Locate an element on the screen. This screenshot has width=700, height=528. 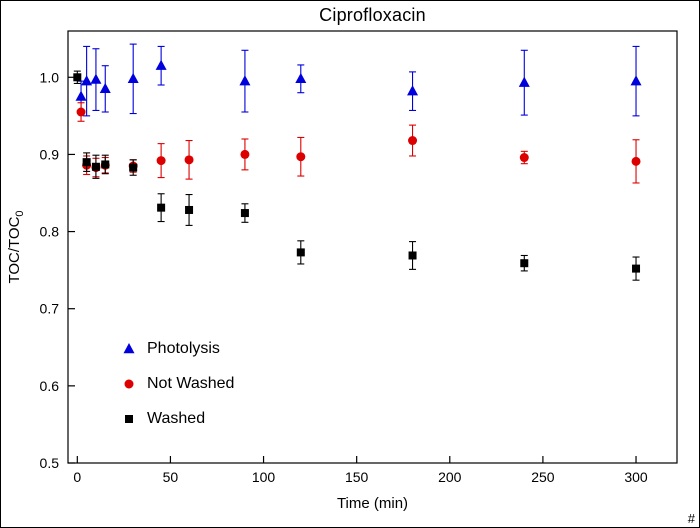
y-tick-label: 1.0 is located at coordinates (50, 77).